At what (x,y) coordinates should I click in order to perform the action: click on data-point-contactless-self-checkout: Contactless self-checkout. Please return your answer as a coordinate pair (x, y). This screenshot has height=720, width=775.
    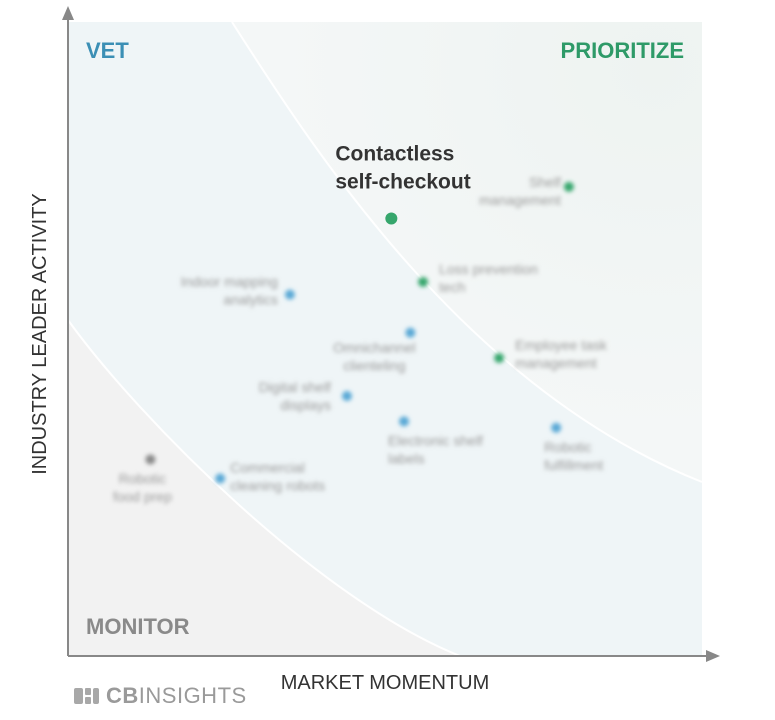
    Looking at the image, I should click on (403, 184).